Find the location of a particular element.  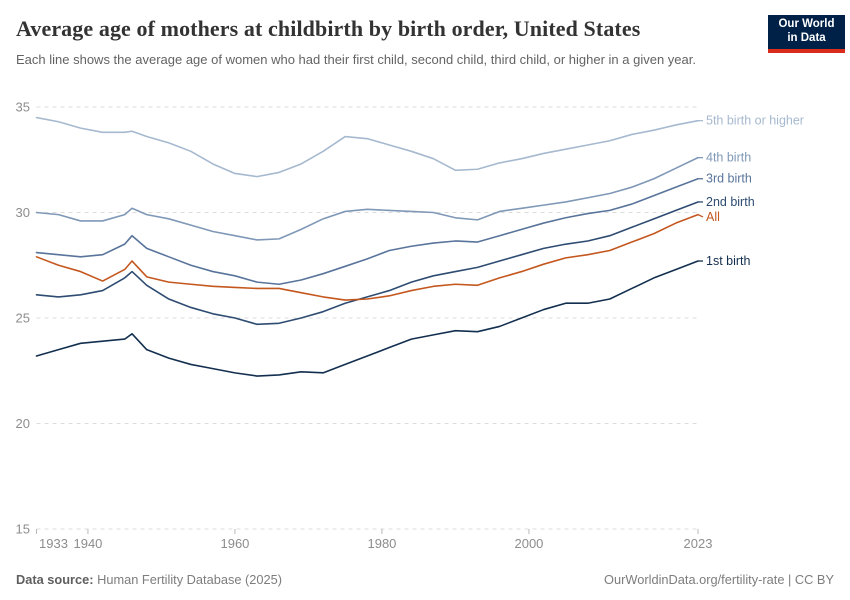

series-label-all: All is located at coordinates (713, 217).